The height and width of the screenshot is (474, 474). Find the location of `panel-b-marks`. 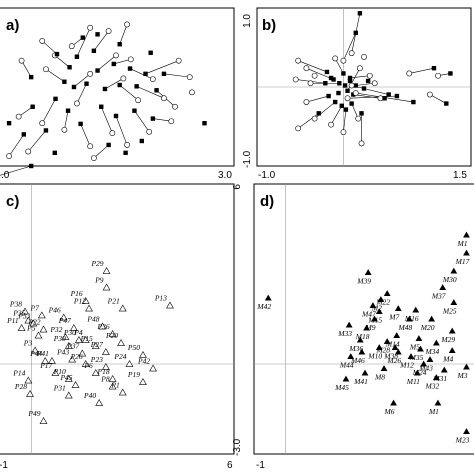

panel-b-marks is located at coordinates (372, 79).